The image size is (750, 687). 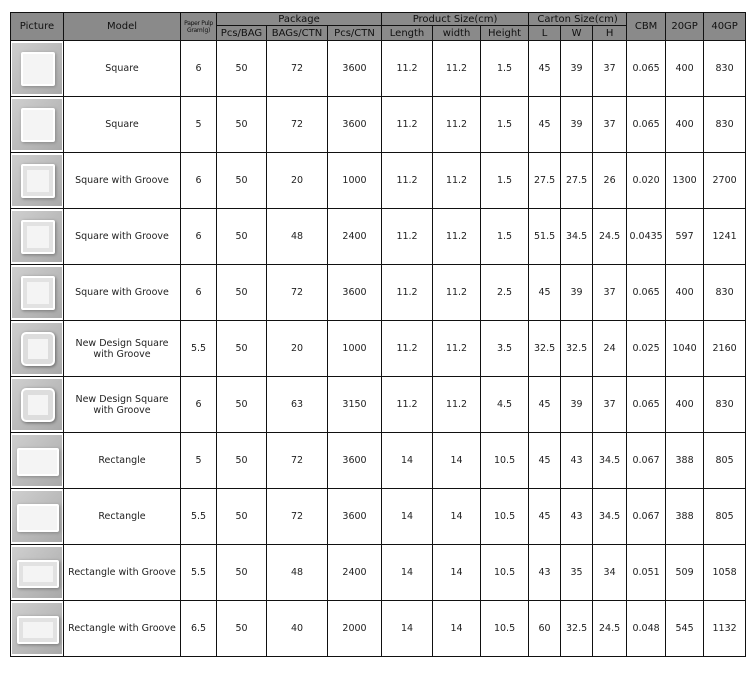 What do you see at coordinates (198, 628) in the screenshot?
I see `cell-gram: 6.5` at bounding box center [198, 628].